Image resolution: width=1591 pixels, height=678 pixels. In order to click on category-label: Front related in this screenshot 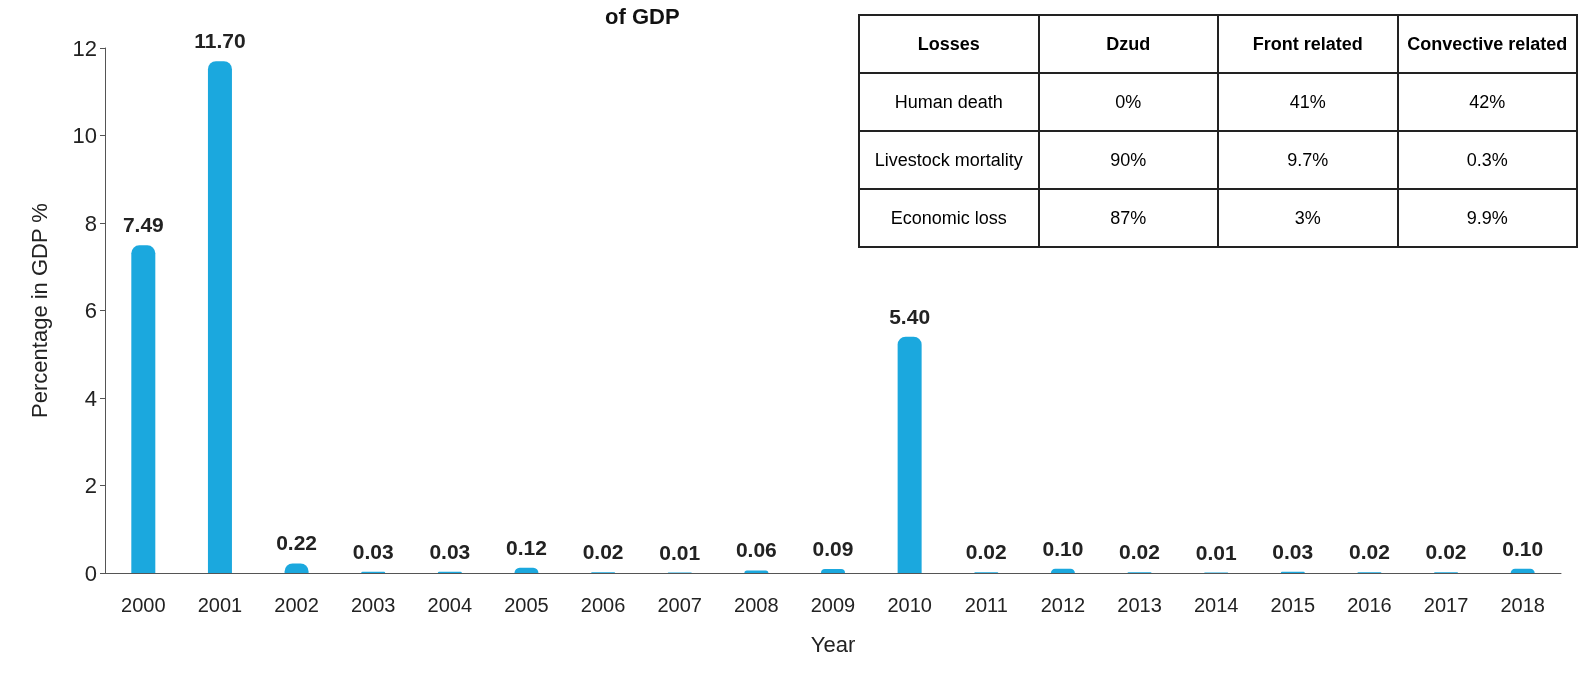, I will do `click(1308, 44)`.